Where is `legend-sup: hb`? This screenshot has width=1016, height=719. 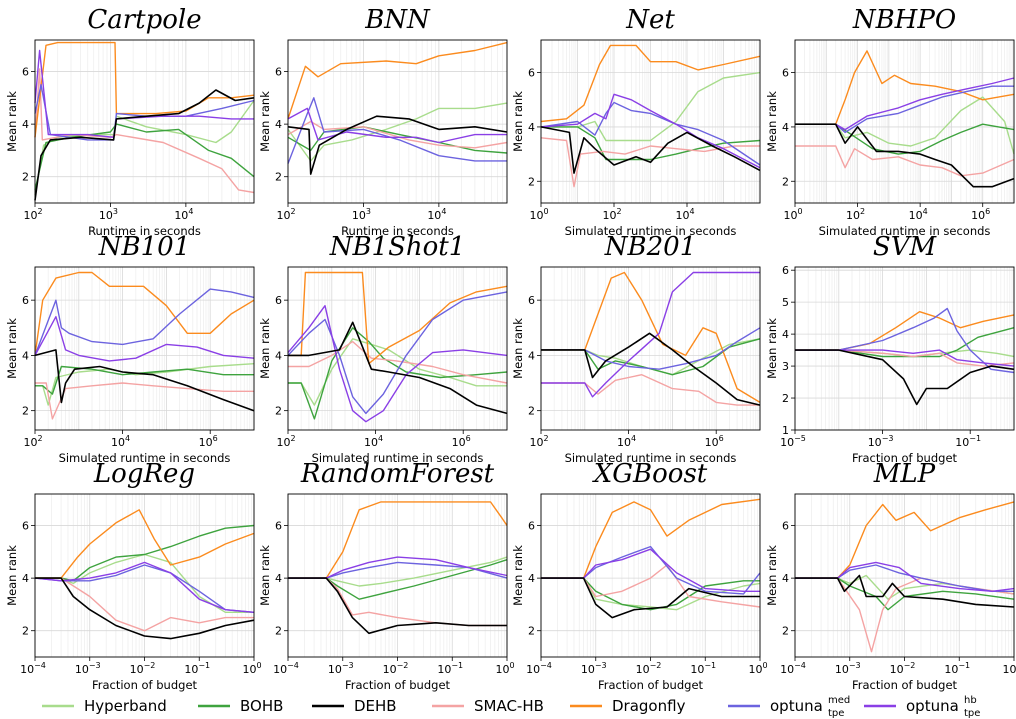
legend-sup: hb is located at coordinates (970, 700).